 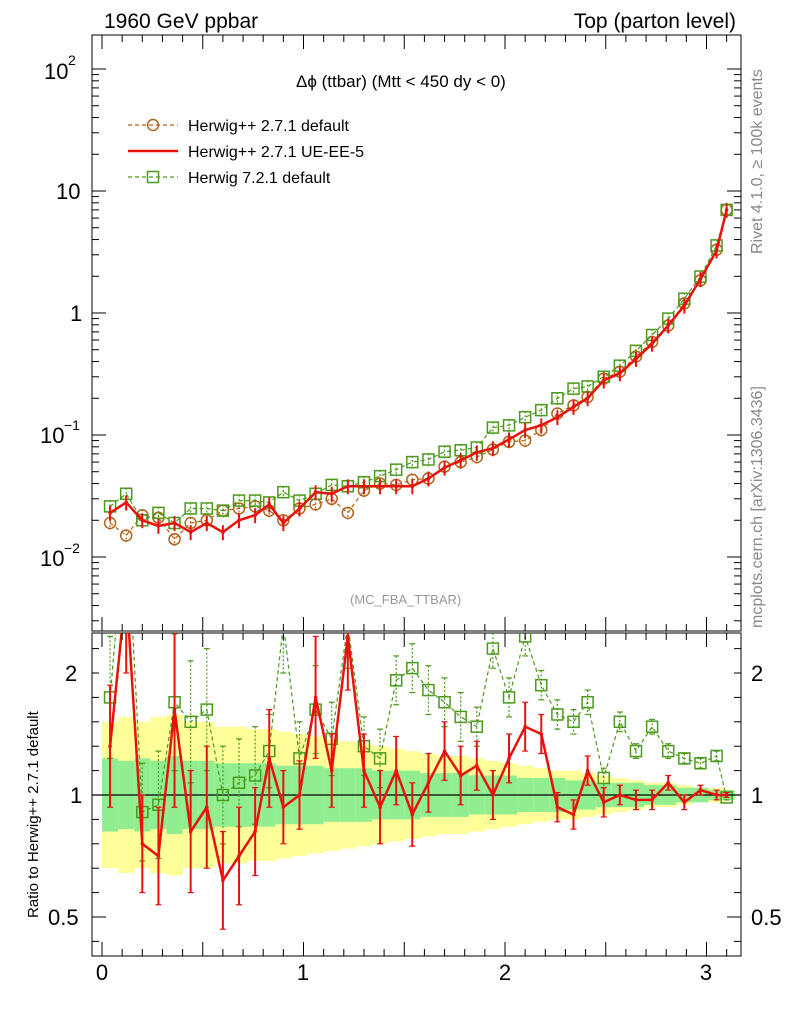 What do you see at coordinates (766, 917) in the screenshot?
I see `ratio-ytick-right-0.5: 0.5` at bounding box center [766, 917].